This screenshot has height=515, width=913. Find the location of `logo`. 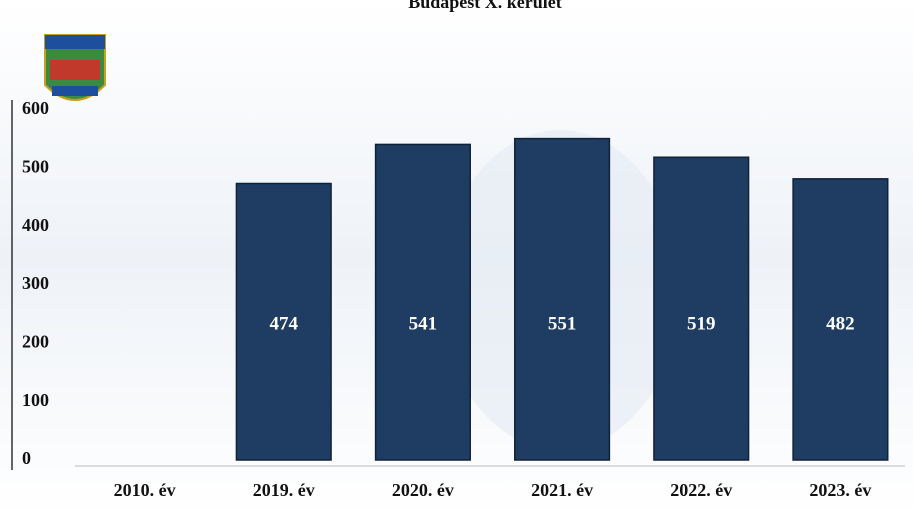

logo is located at coordinates (75, 67).